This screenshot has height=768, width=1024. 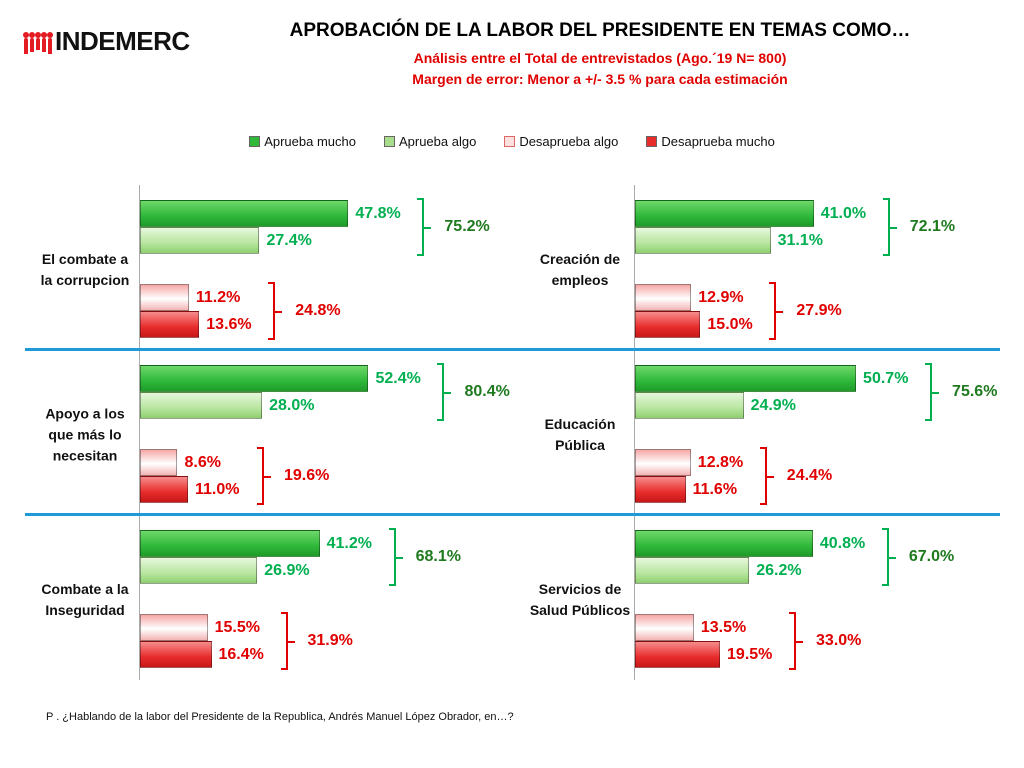 What do you see at coordinates (349, 543) in the screenshot?
I see `data-label: 41.2%` at bounding box center [349, 543].